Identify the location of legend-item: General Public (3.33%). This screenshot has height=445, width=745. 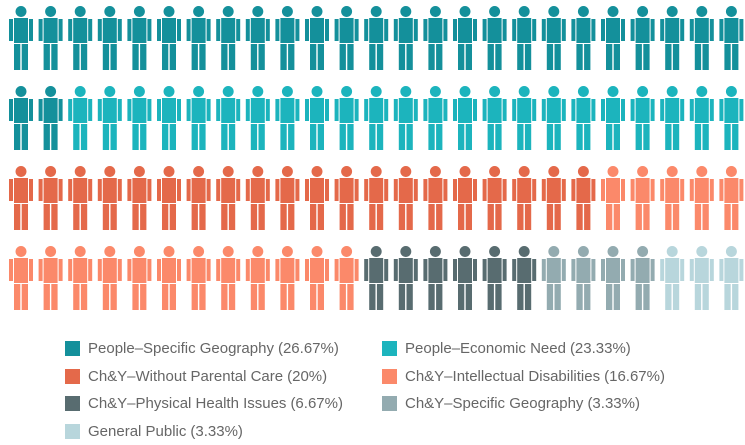
(154, 431).